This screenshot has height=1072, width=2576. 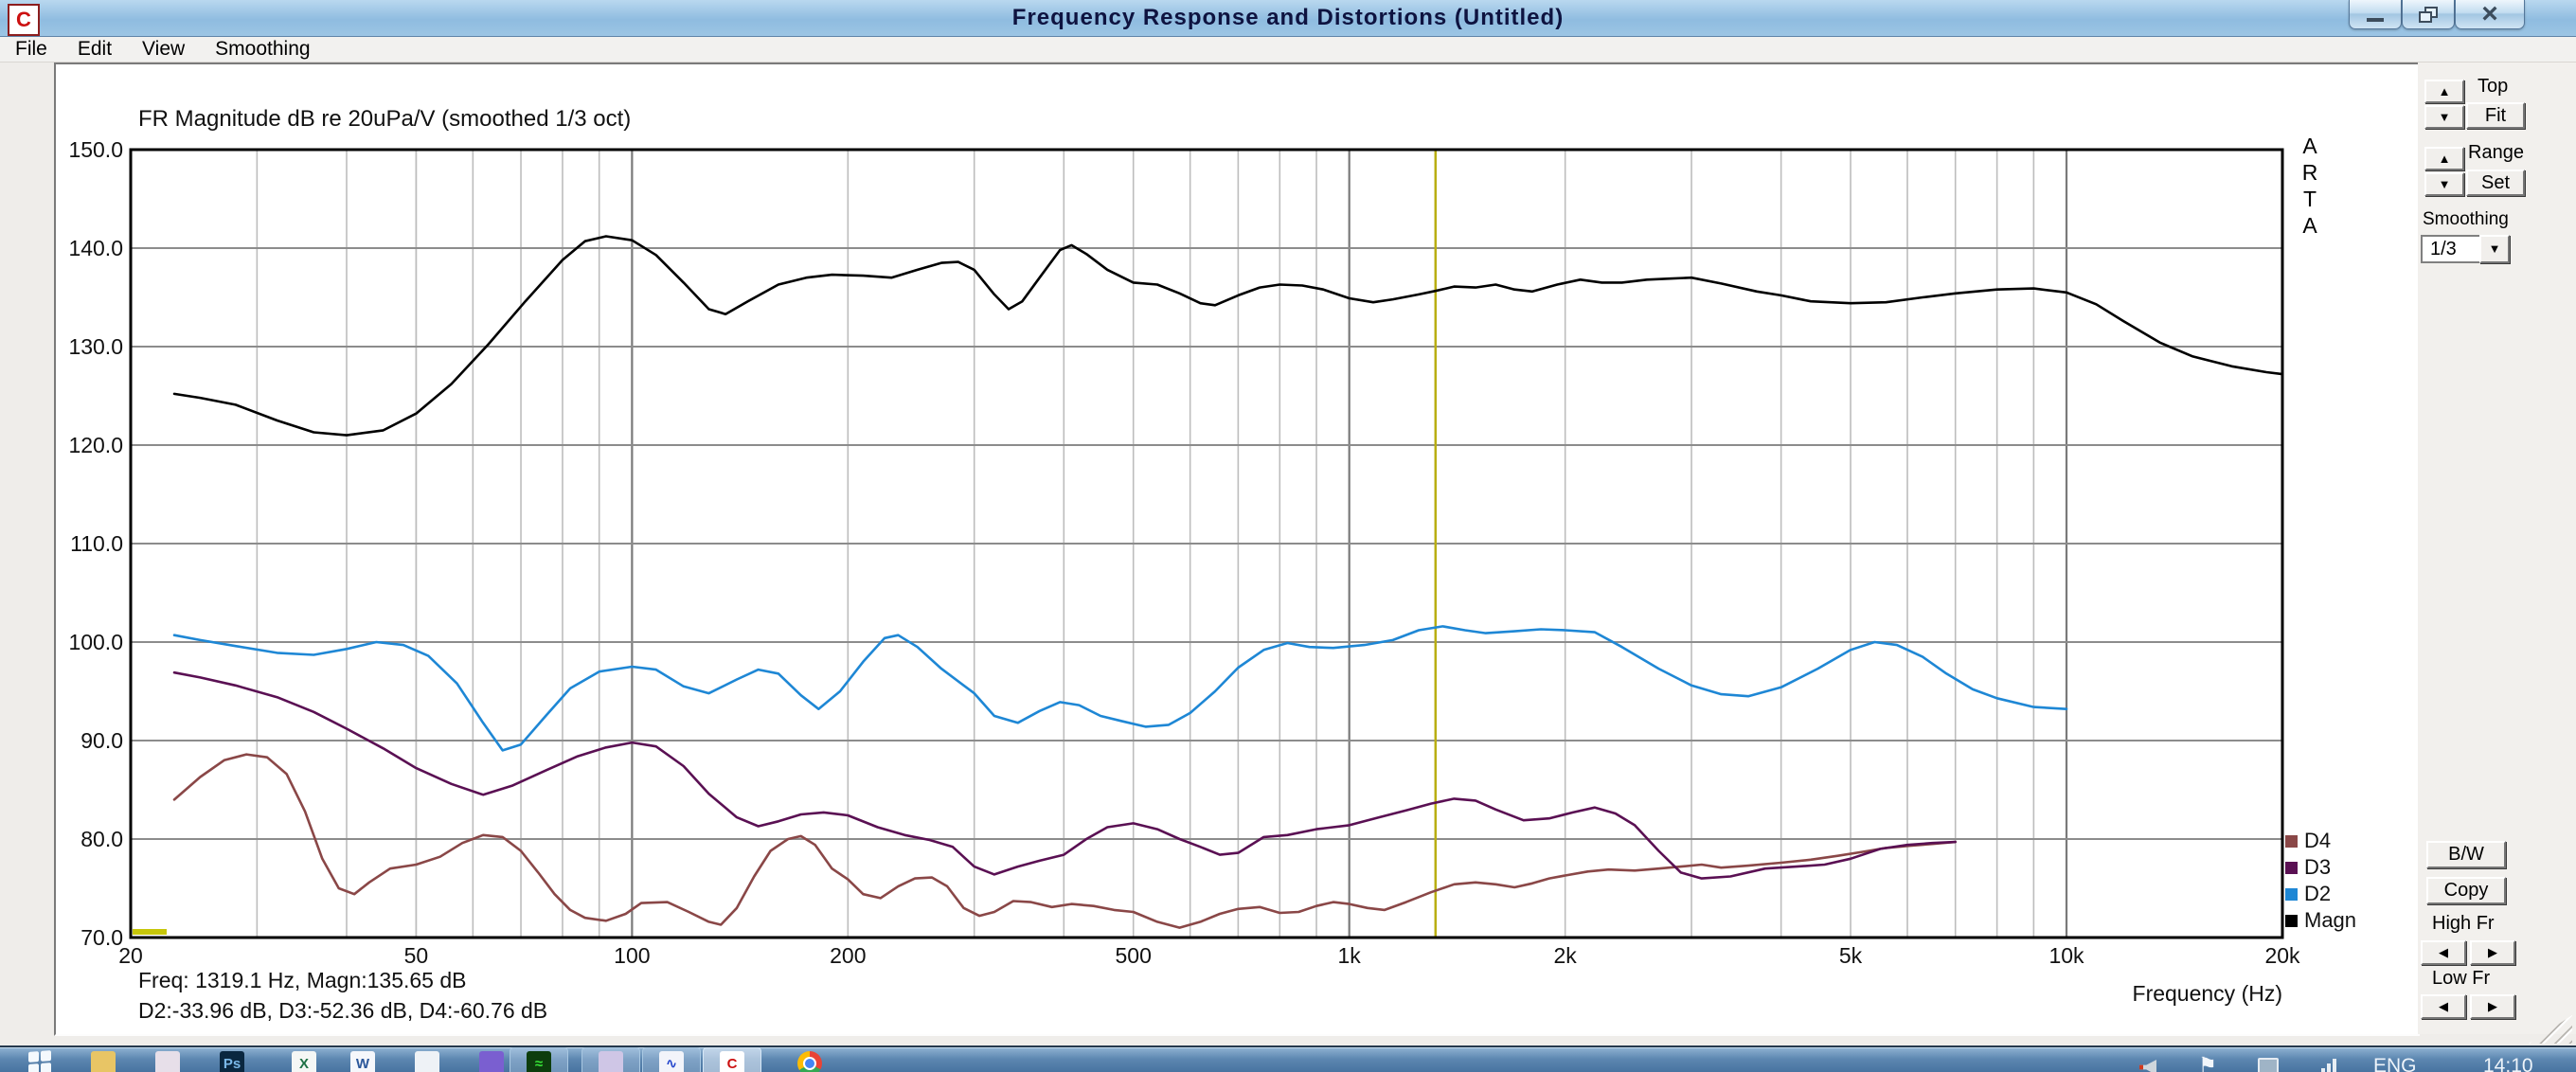 What do you see at coordinates (304, 1061) in the screenshot?
I see `taskbar-icon-excel: X` at bounding box center [304, 1061].